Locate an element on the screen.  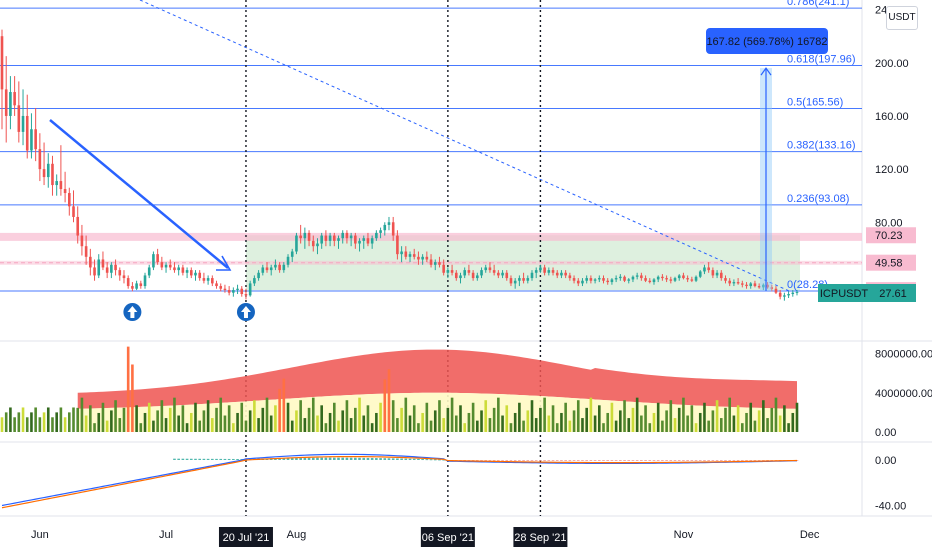
fib-label-0.5: 0.5(165.56) is located at coordinates (815, 103).